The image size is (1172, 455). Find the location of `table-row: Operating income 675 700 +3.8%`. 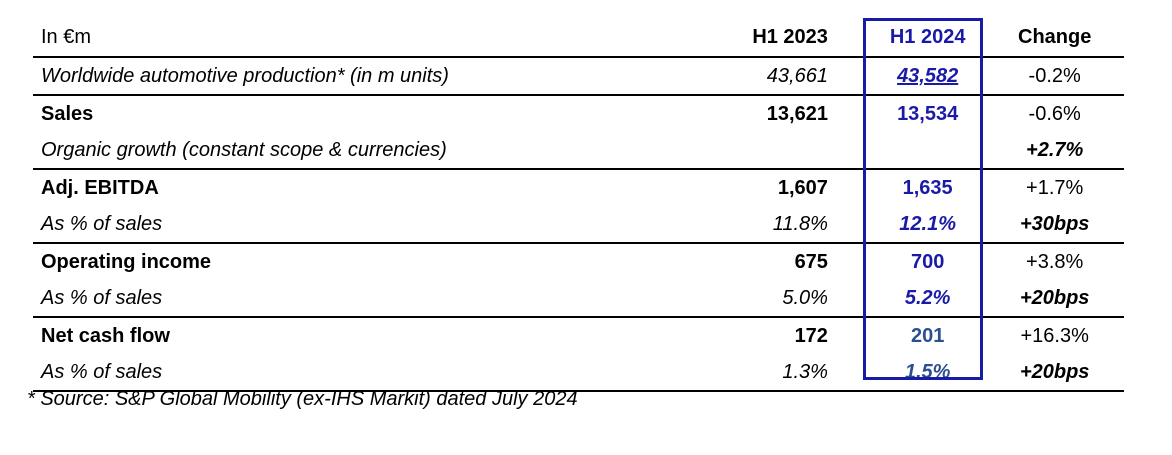

table-row: Operating income 675 700 +3.8% is located at coordinates (578, 261).